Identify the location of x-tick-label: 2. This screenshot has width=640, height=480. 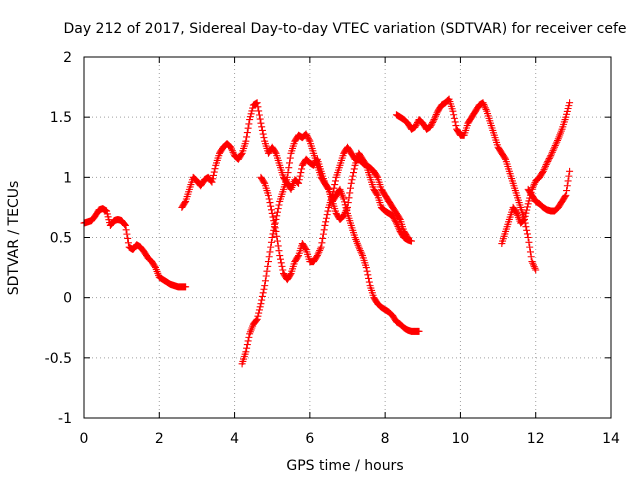
(159, 439).